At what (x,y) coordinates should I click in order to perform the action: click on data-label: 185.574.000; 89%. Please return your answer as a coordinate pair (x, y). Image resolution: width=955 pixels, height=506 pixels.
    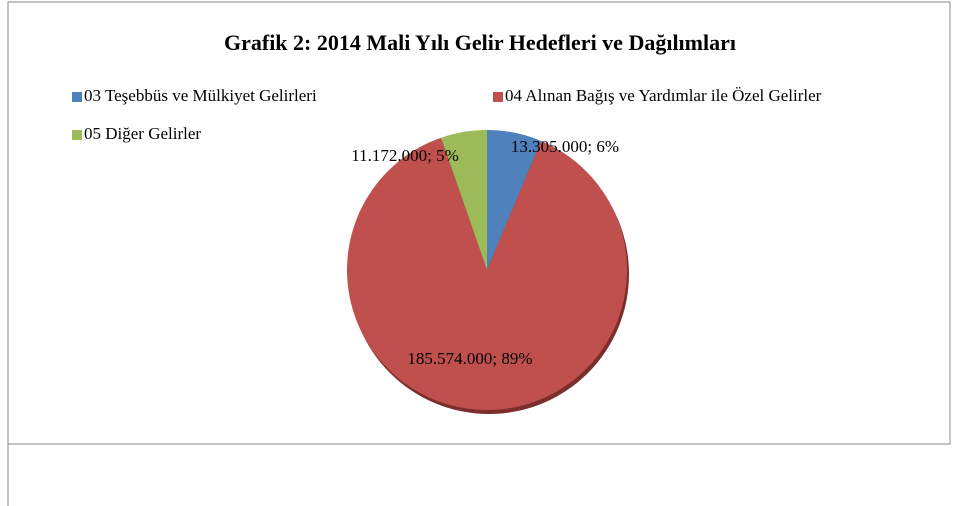
    Looking at the image, I should click on (469, 358).